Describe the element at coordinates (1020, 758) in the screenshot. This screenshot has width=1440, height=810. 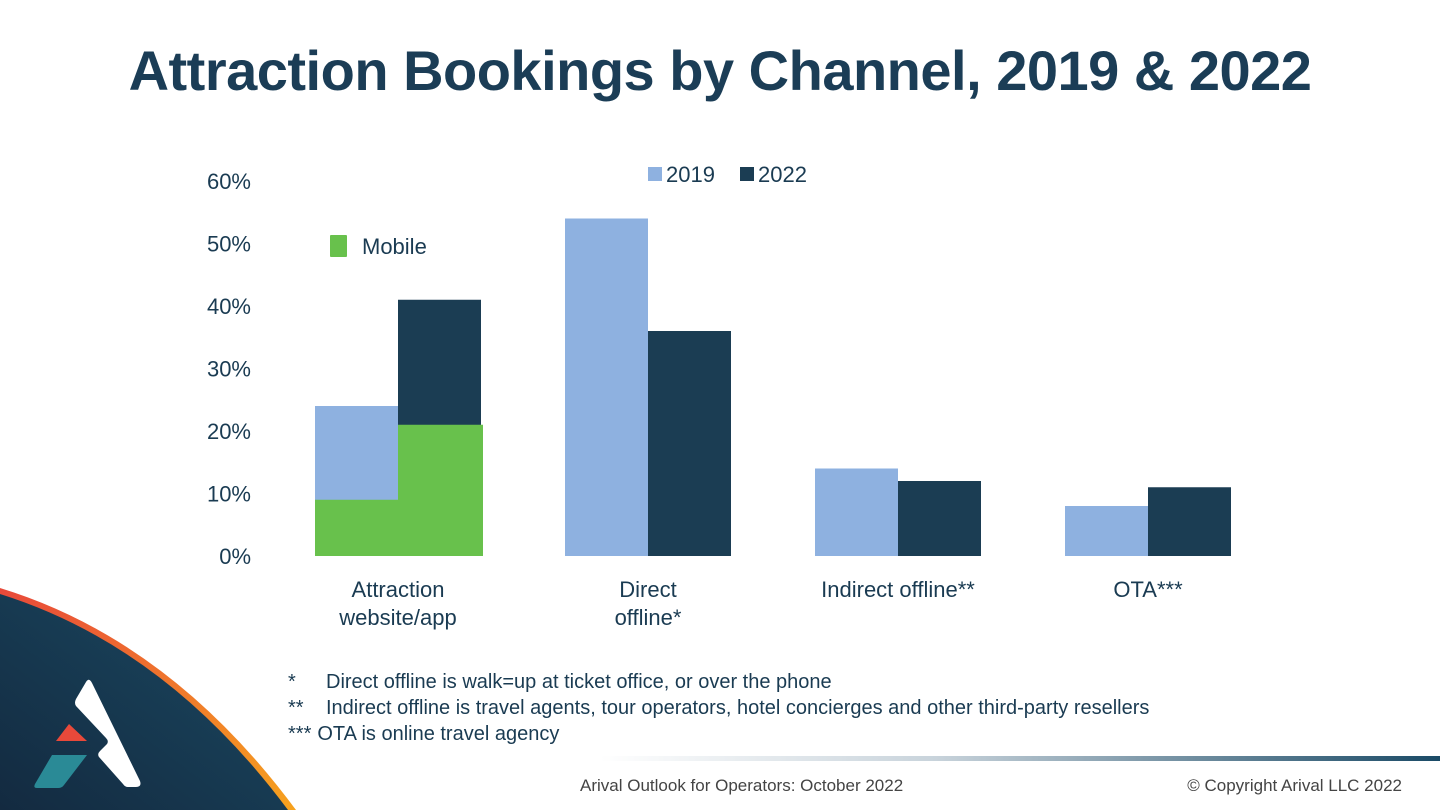
I see `footer-divider` at that location.